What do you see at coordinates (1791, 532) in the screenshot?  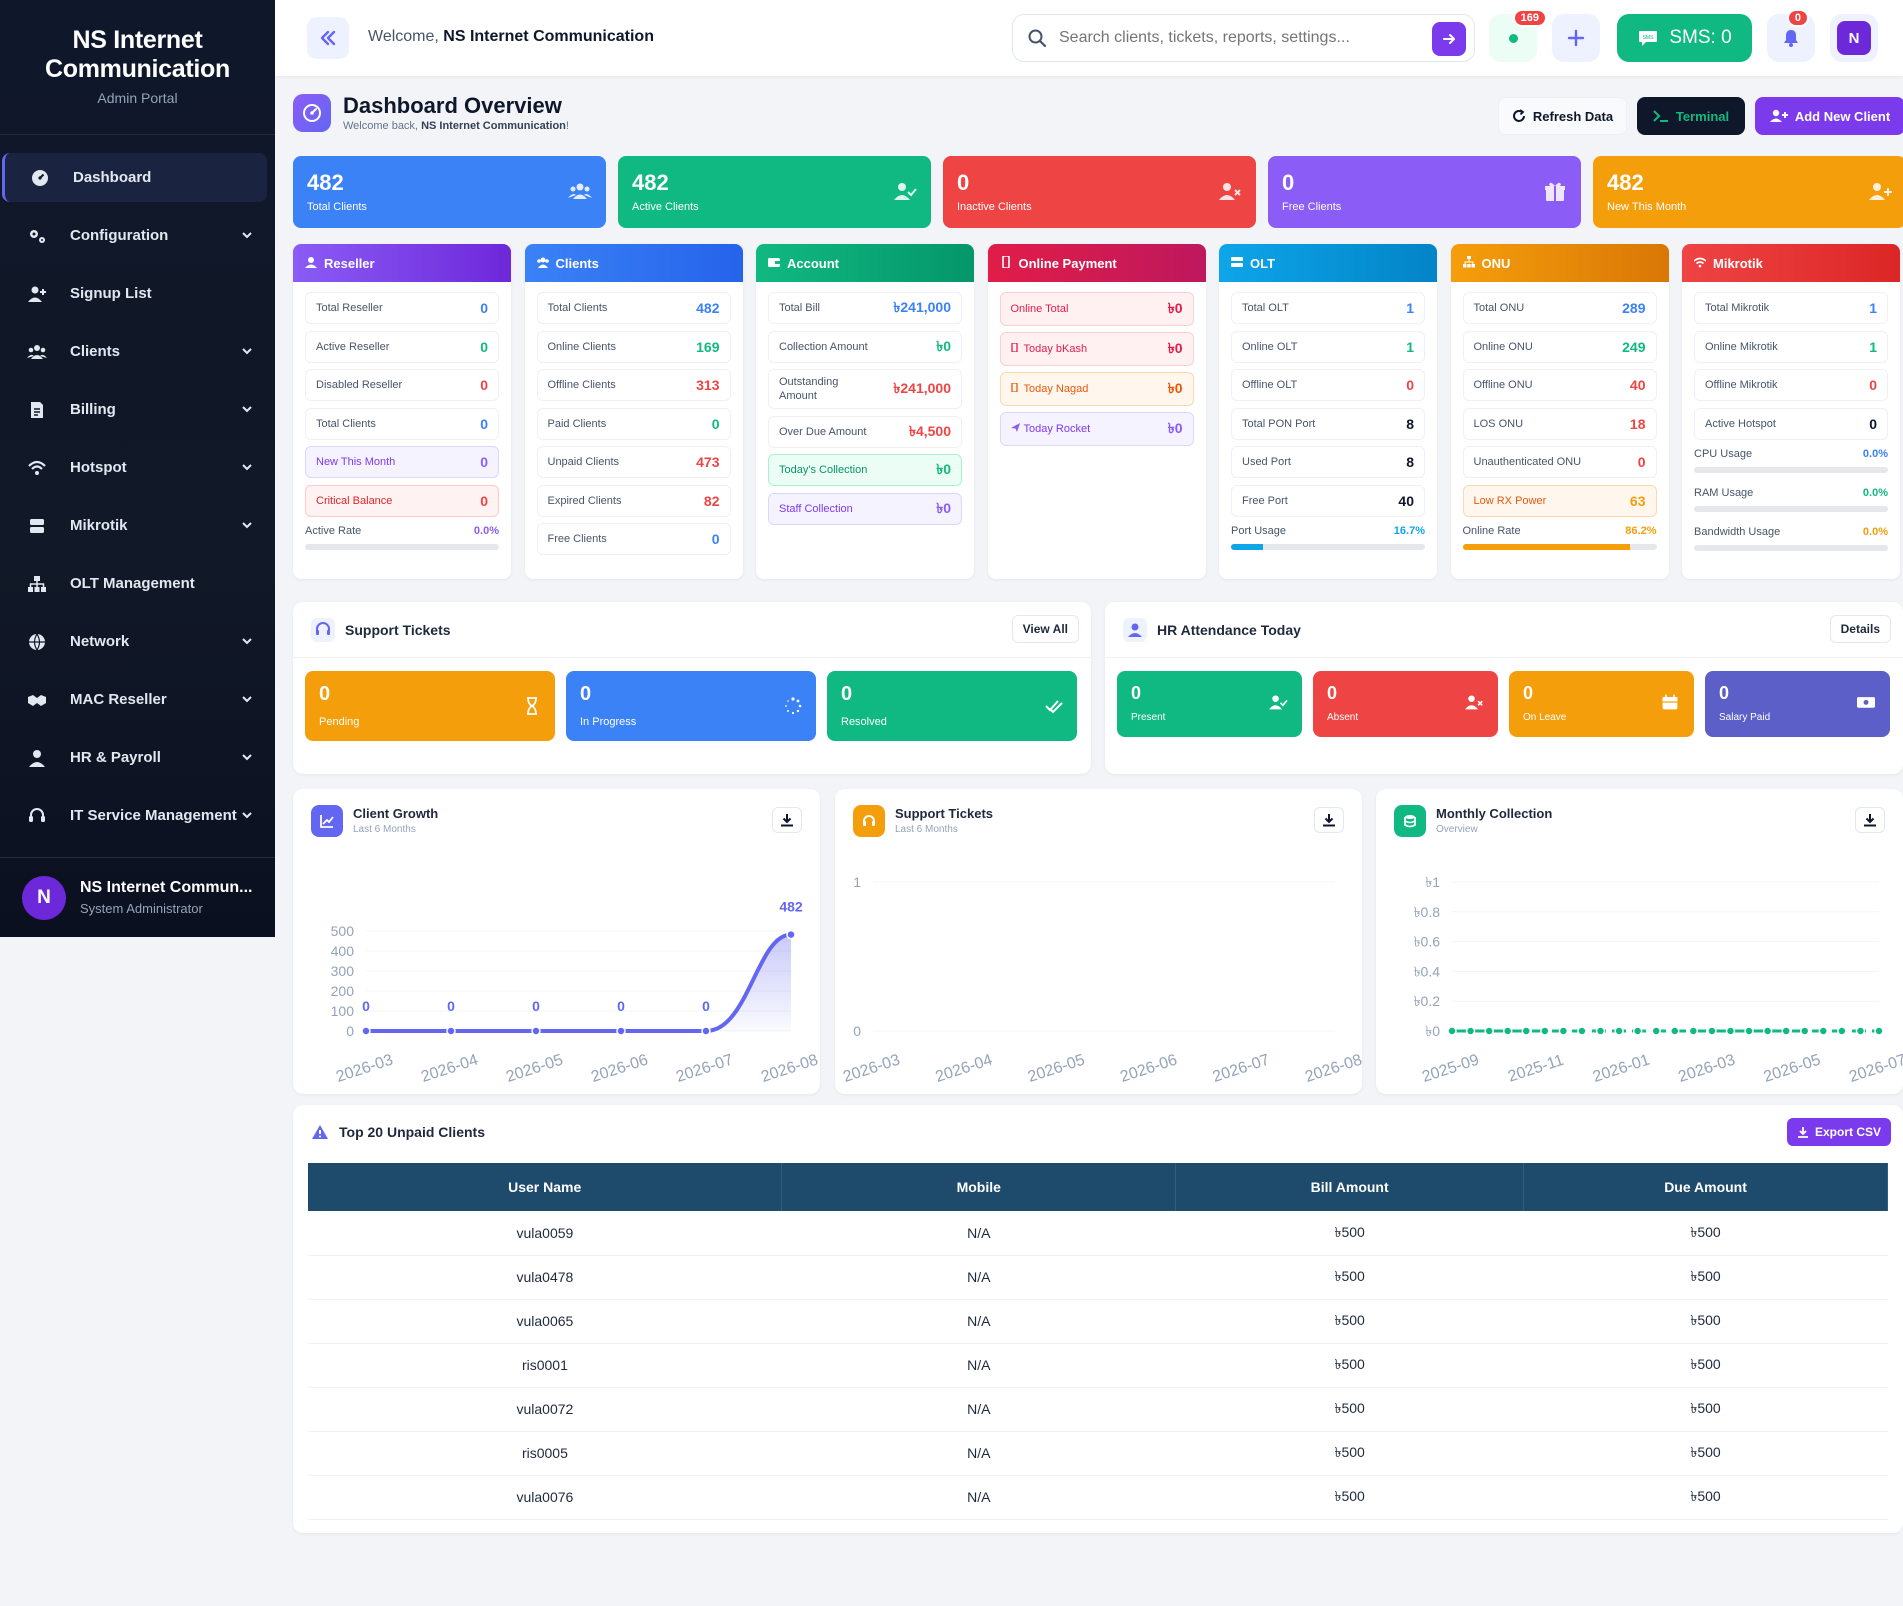 I see `progress-label-row: Bandwidth Usage 0.0%` at bounding box center [1791, 532].